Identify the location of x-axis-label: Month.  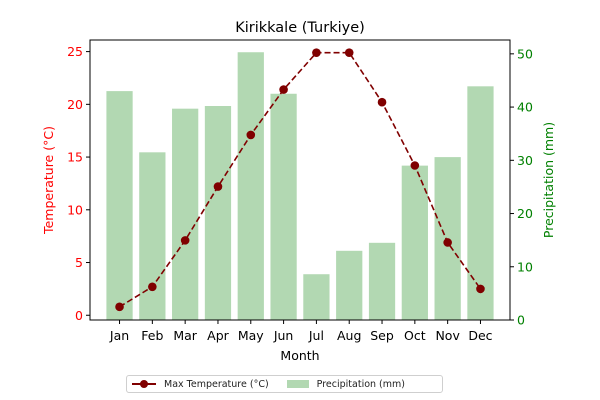
(299, 355).